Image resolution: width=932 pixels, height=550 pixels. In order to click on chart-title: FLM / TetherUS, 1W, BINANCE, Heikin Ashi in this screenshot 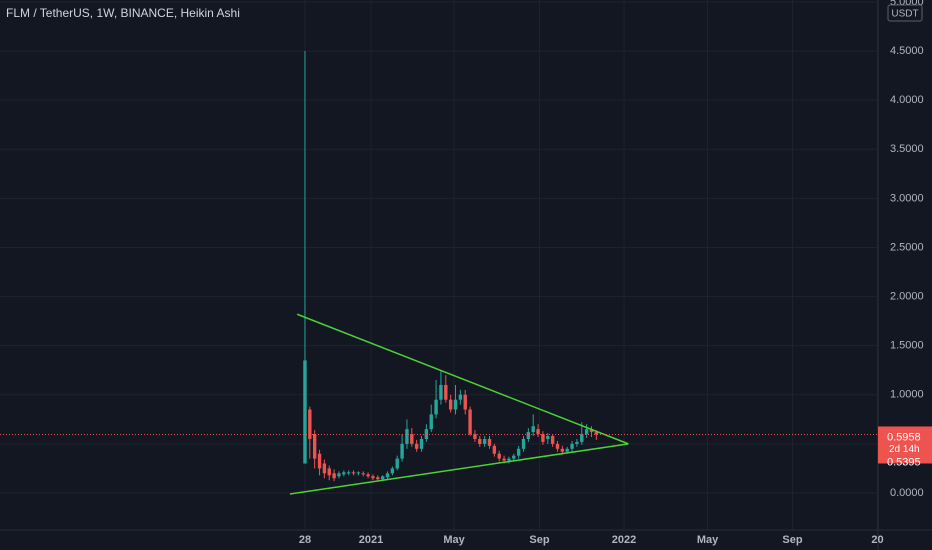, I will do `click(123, 13)`.